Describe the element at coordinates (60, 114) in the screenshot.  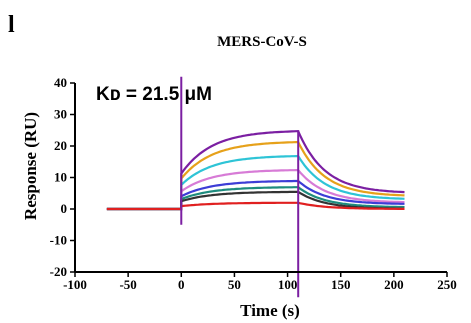
I see `y-tick-label: 30` at that location.